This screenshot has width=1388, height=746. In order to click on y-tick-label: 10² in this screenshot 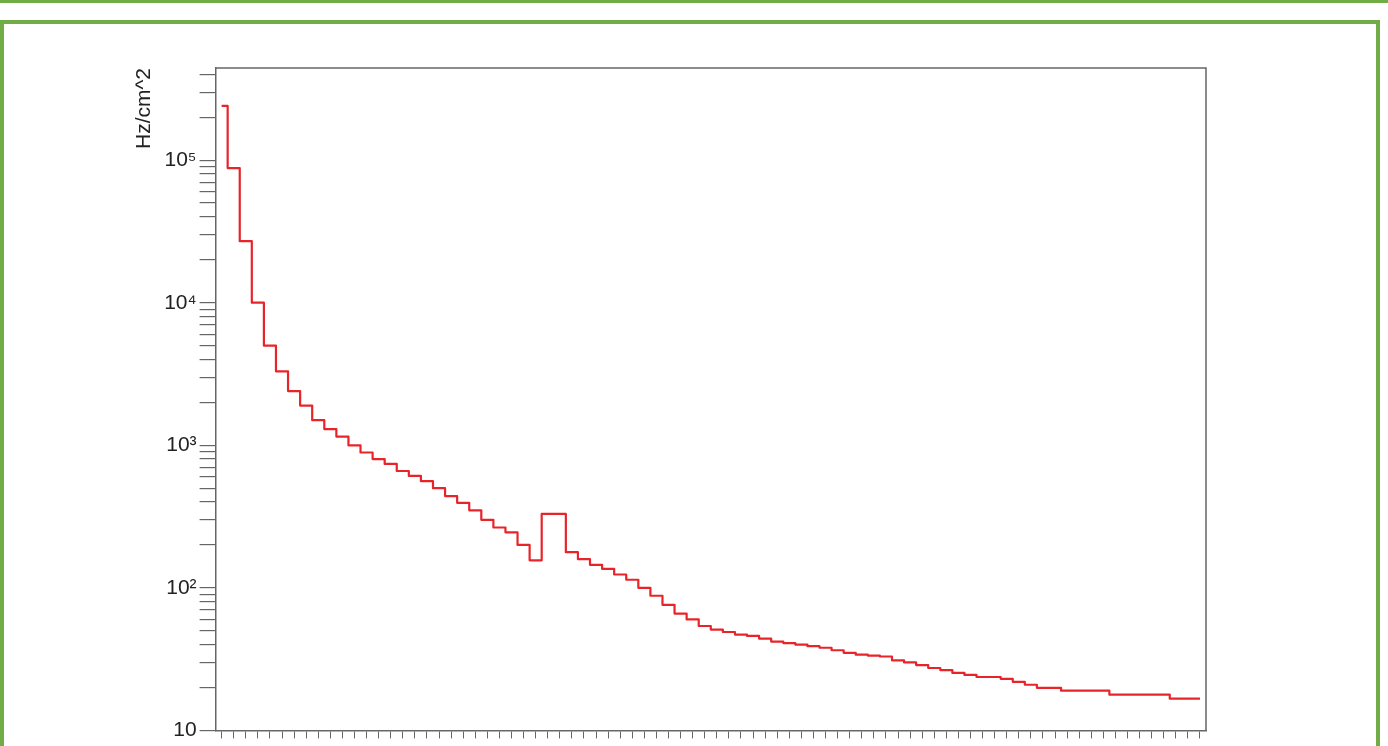, I will do `click(181, 586)`.